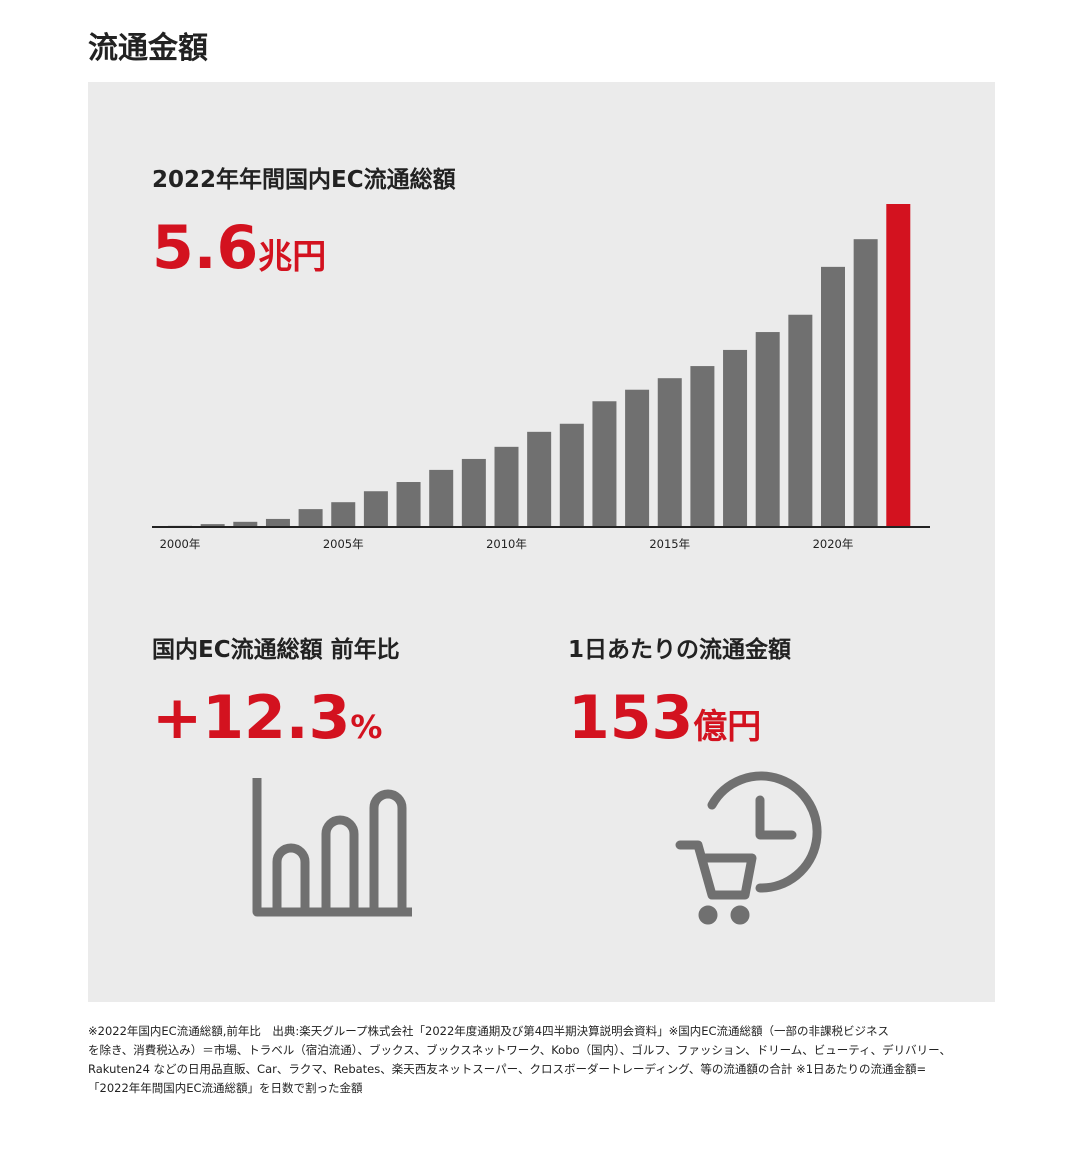 This screenshot has height=1165, width=1080. Describe the element at coordinates (225, 1088) in the screenshot. I see `footnote-line: 「2022年年間国内EC流通総額」を日数で割った金額` at that location.